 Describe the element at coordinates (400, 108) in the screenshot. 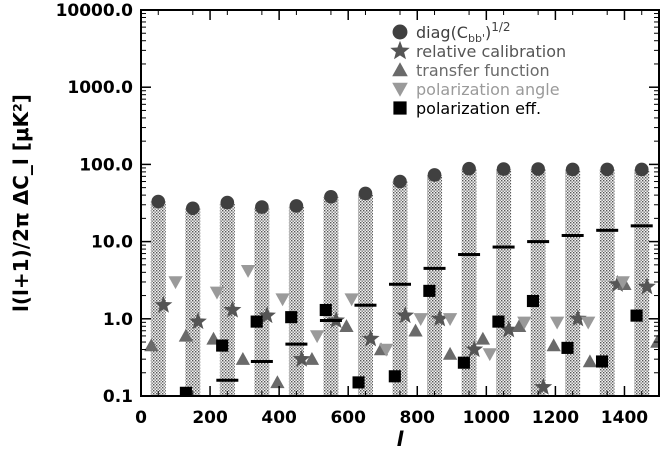

I see `legend-square-icon` at that location.